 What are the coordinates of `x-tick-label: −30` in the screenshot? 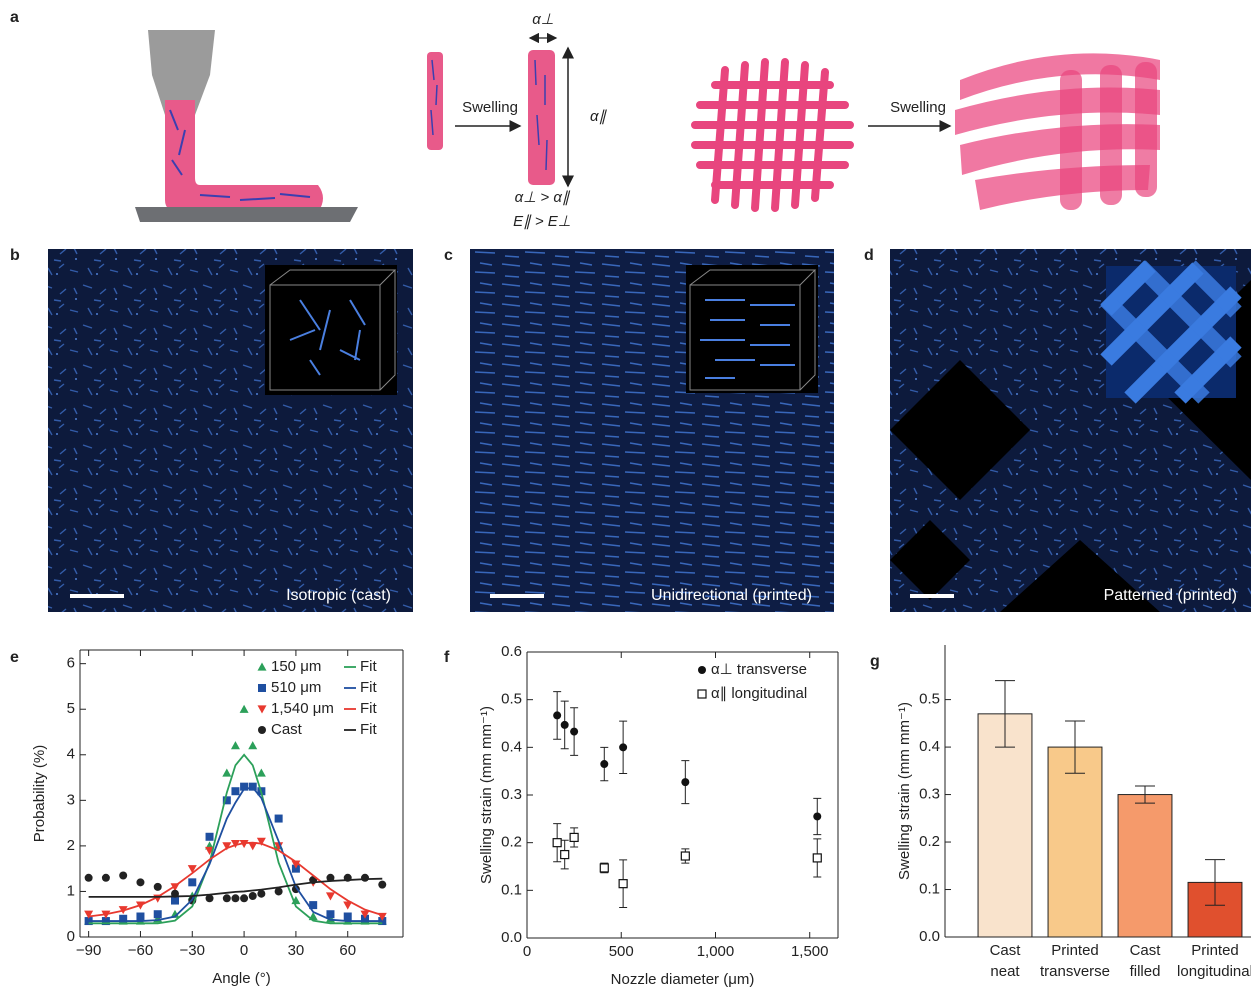 It's located at (192, 950).